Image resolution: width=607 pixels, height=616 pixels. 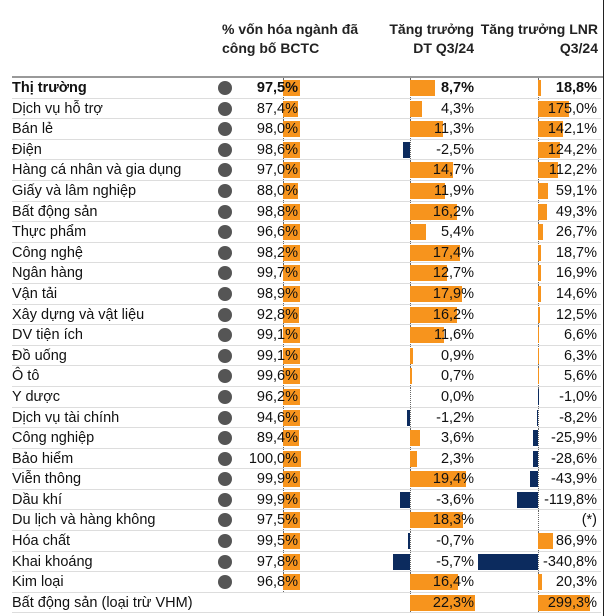 I want to click on dt-value: 17,4%, so click(x=453, y=252).